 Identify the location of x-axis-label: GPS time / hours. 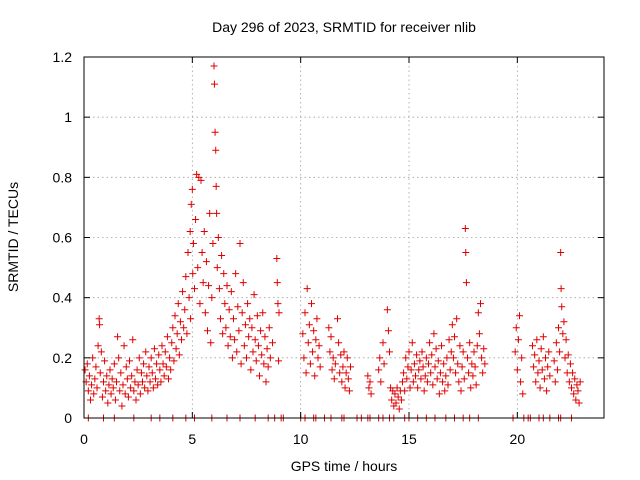
(344, 466).